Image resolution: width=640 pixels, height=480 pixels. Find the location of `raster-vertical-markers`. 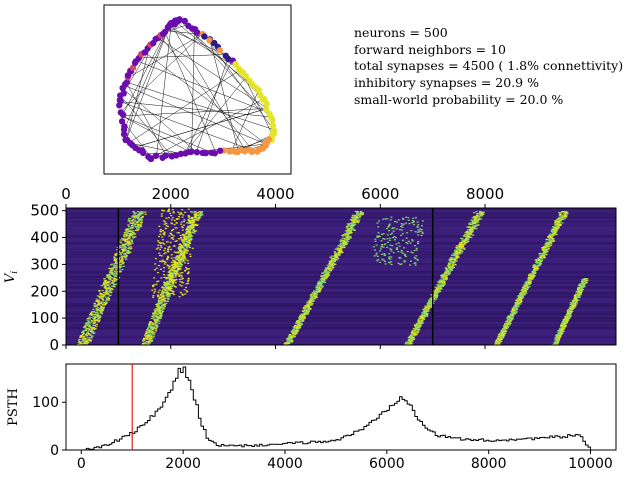

raster-vertical-markers is located at coordinates (275, 276).